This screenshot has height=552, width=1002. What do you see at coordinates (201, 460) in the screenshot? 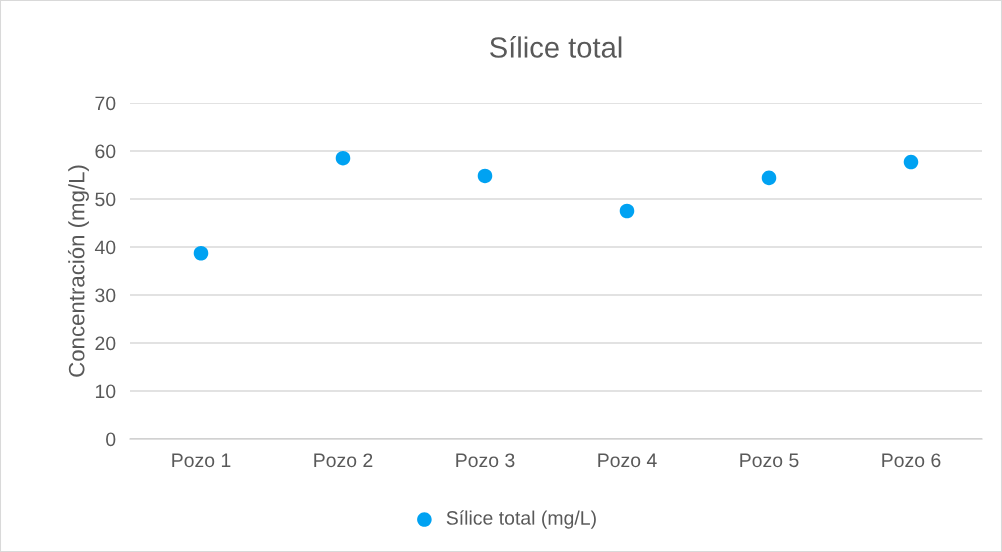
I see `x-tick-label: Pozo 1` at bounding box center [201, 460].